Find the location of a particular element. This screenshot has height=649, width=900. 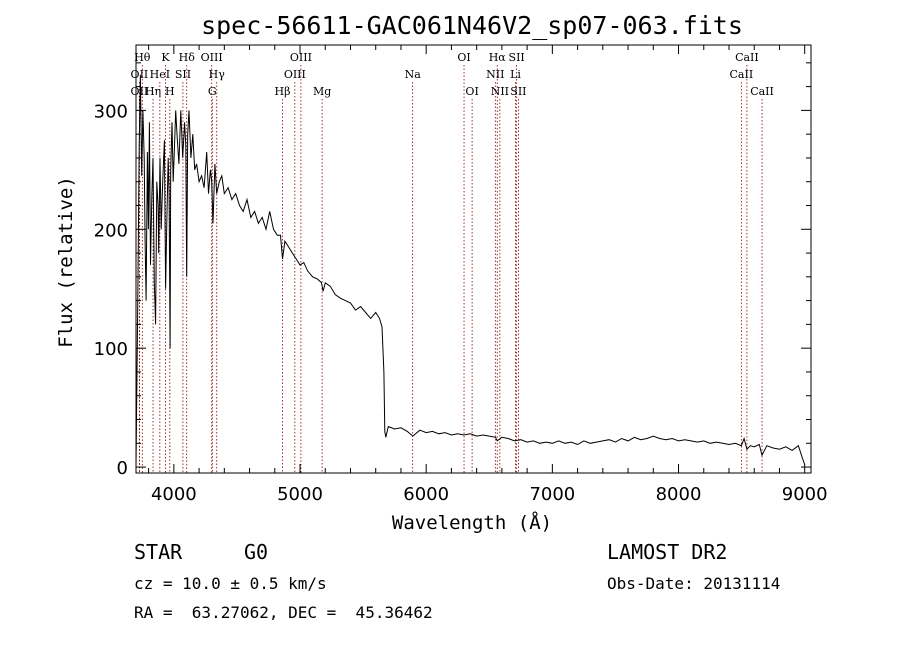

line-label: HeI is located at coordinates (160, 74).